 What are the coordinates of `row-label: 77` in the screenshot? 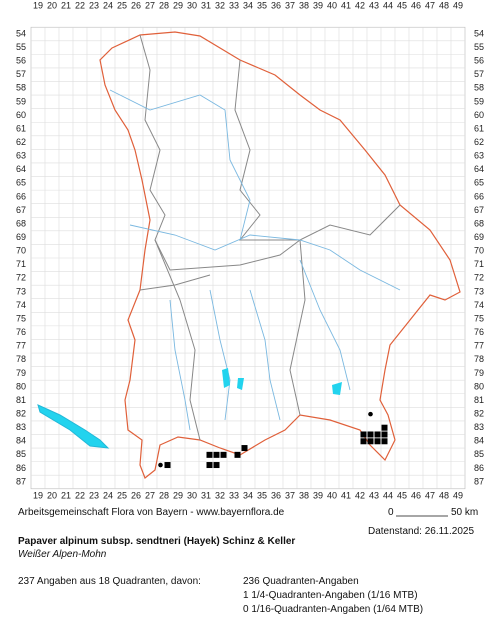 It's located at (21, 346).